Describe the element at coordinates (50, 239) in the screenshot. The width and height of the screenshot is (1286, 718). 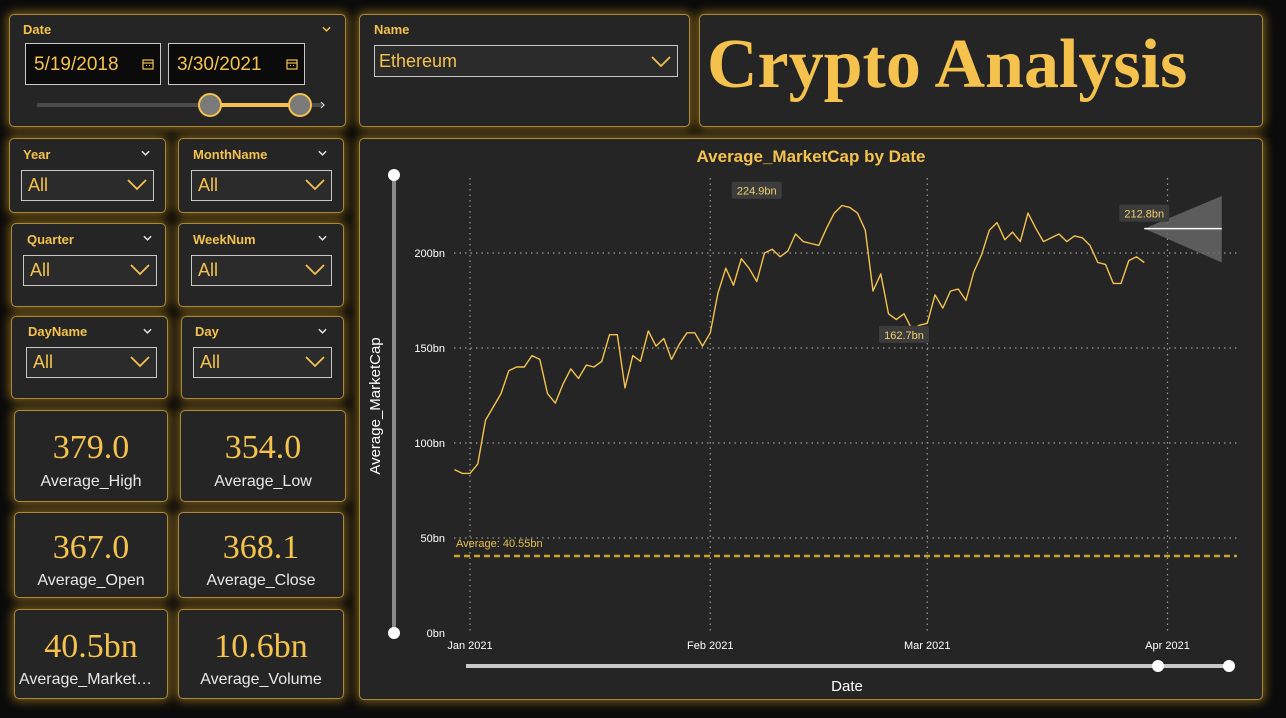
I see `quarter-slicer-title: Quarter` at that location.